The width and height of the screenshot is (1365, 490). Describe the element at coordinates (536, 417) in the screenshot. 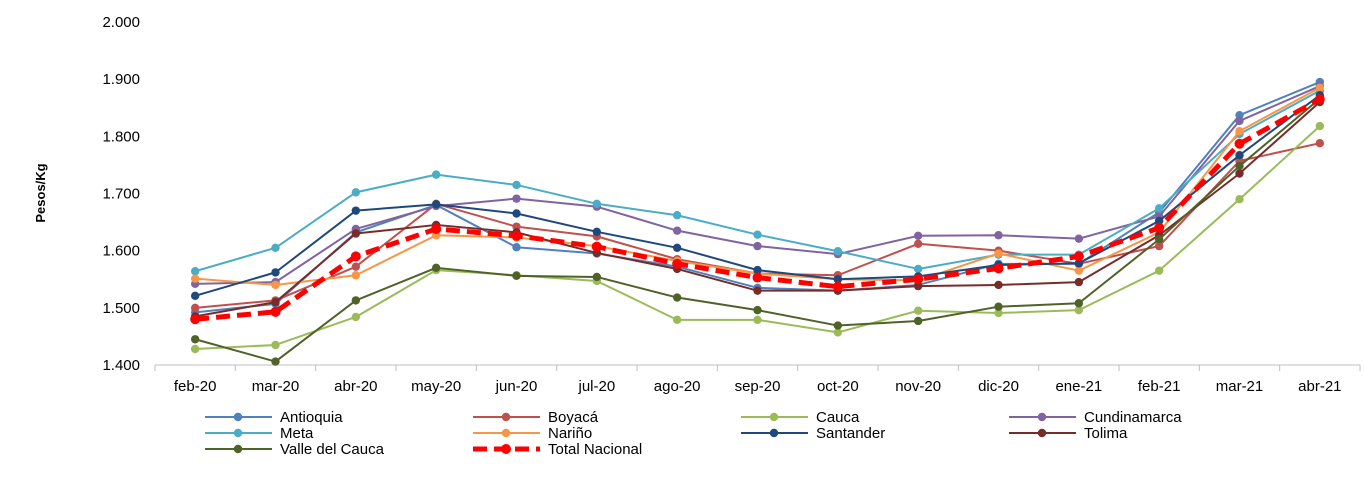

I see `legend-item: Boyacá` at that location.